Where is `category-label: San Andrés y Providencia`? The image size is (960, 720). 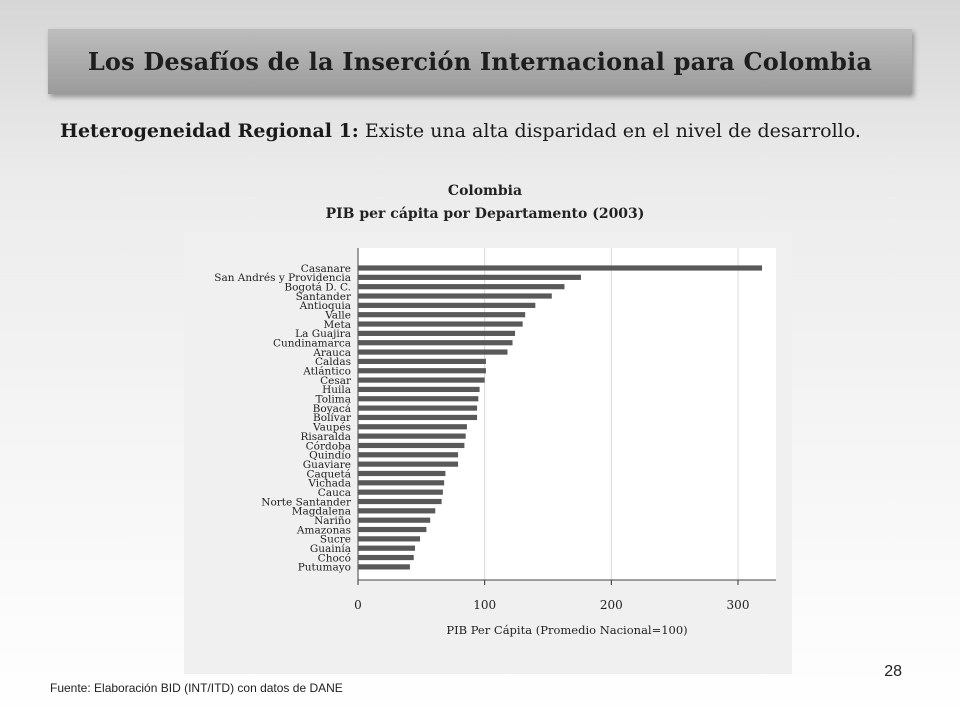 category-label: San Andrés y Providencia is located at coordinates (282, 278).